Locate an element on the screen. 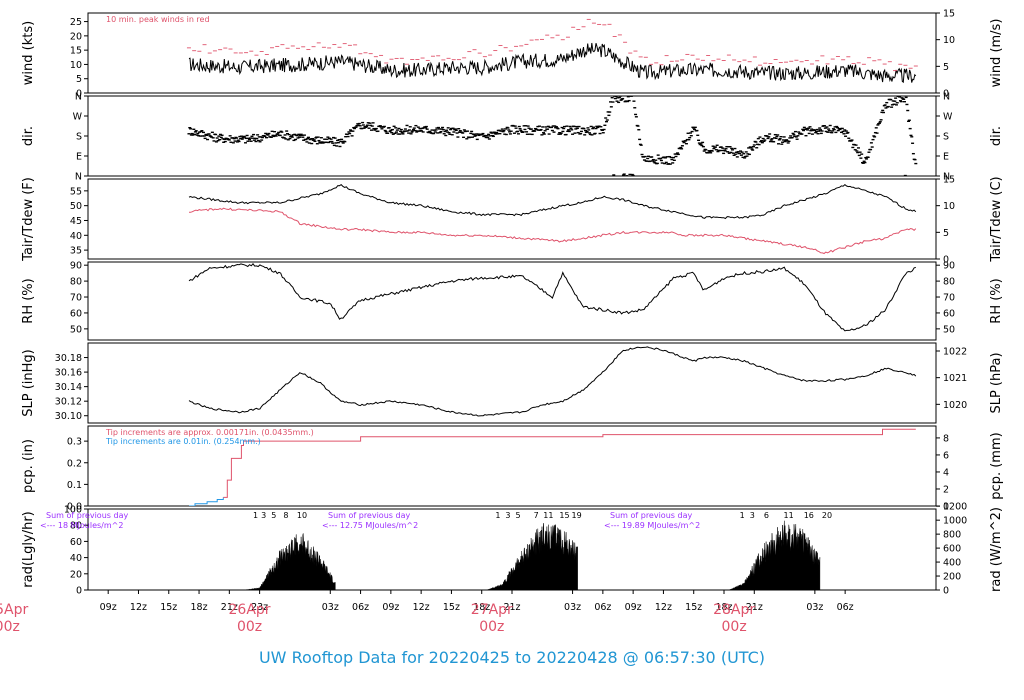  rad-ytick-right-label: 600 is located at coordinates (952, 549).